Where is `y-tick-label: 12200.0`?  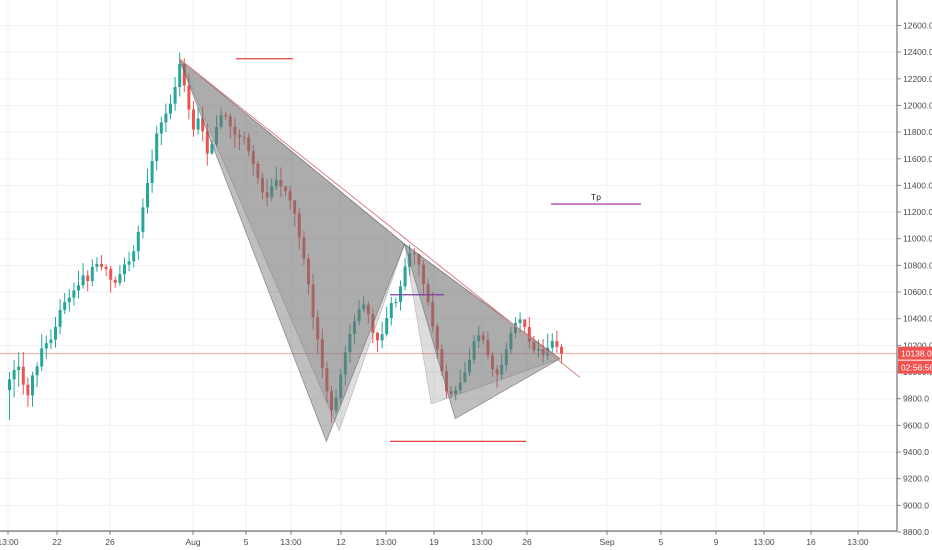 y-tick-label: 12200.0 is located at coordinates (917, 79).